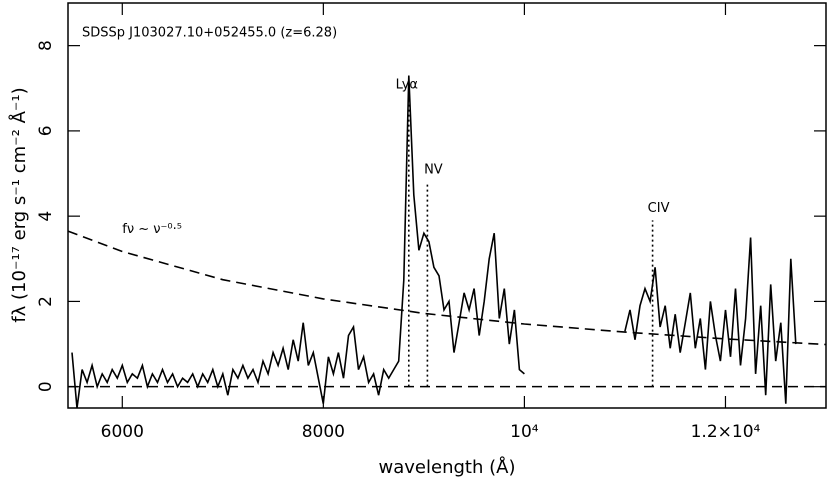  Describe the element at coordinates (659, 208) in the screenshot. I see `annotation-label: CIV` at that location.